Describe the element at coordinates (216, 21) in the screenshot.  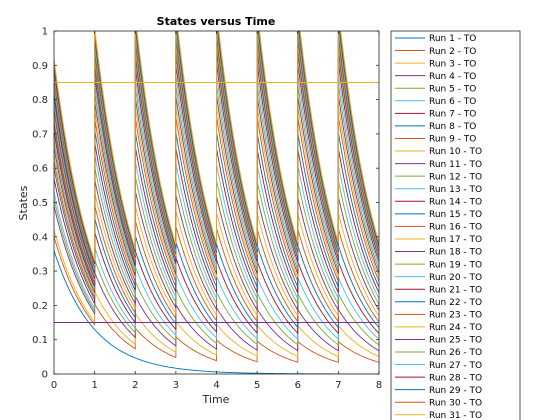
I see `chart-title: States versus Time` at that location.